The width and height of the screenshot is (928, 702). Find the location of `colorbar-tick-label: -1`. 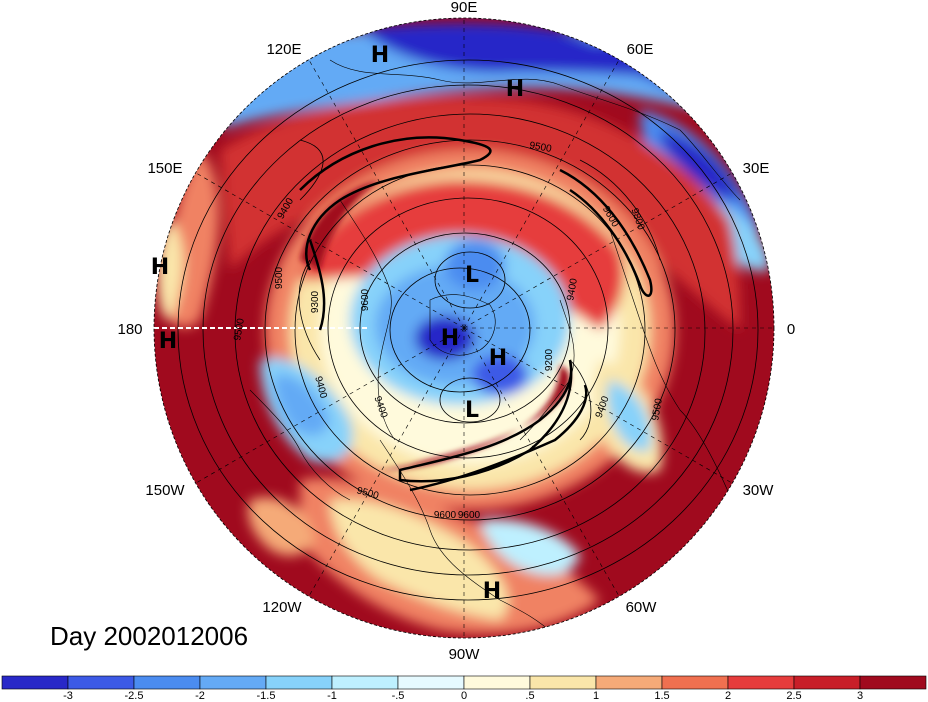

colorbar-tick-label: -1 is located at coordinates (332, 696).